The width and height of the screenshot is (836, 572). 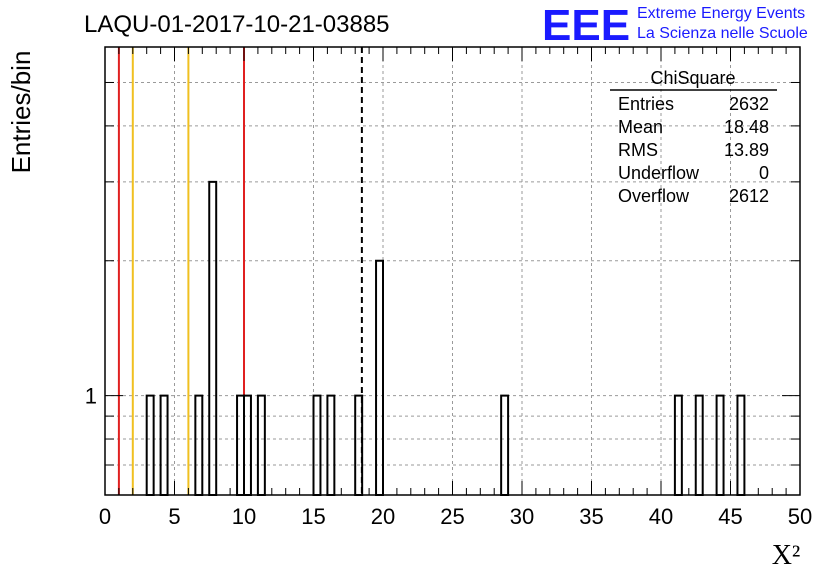 What do you see at coordinates (591, 516) in the screenshot?
I see `x-tick-label: 35` at bounding box center [591, 516].